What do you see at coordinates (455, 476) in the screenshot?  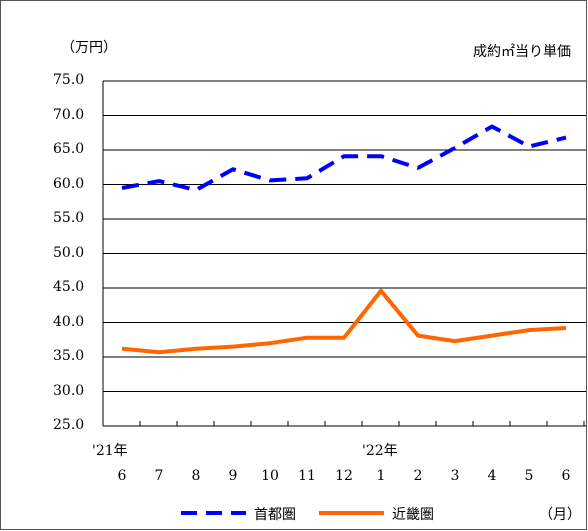 I see `x-tick-label: 3` at bounding box center [455, 476].